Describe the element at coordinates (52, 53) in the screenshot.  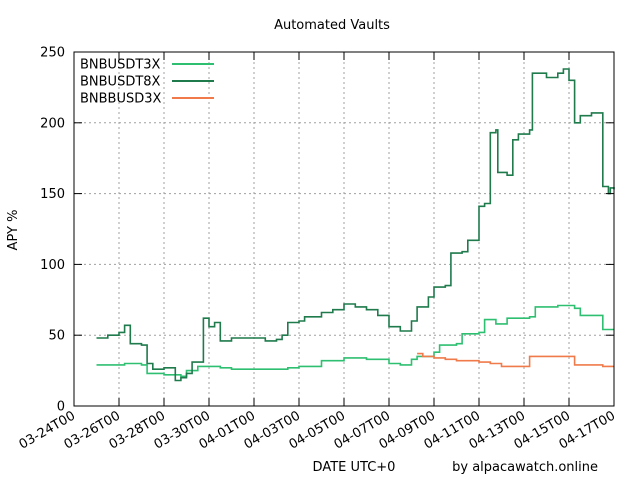
I see `y-tick-label: 250` at that location.